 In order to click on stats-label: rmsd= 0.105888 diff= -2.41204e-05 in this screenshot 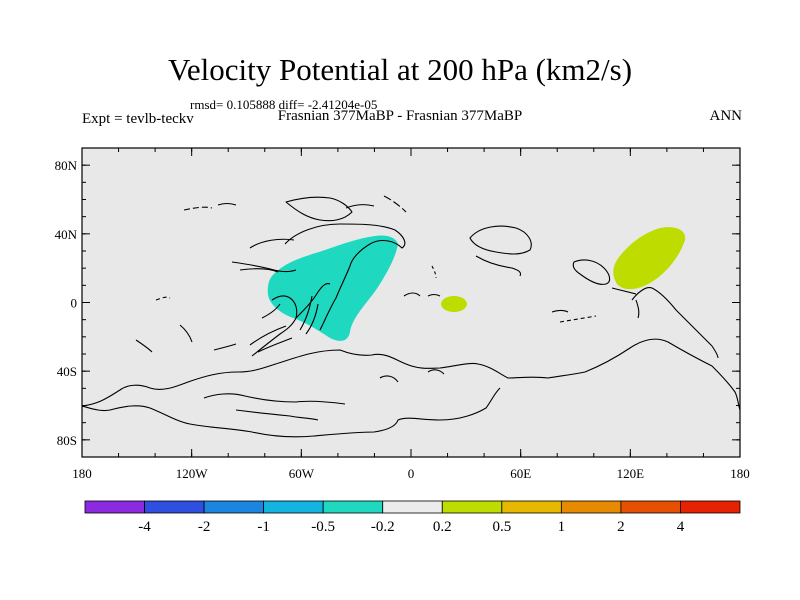, I will do `click(284, 104)`.